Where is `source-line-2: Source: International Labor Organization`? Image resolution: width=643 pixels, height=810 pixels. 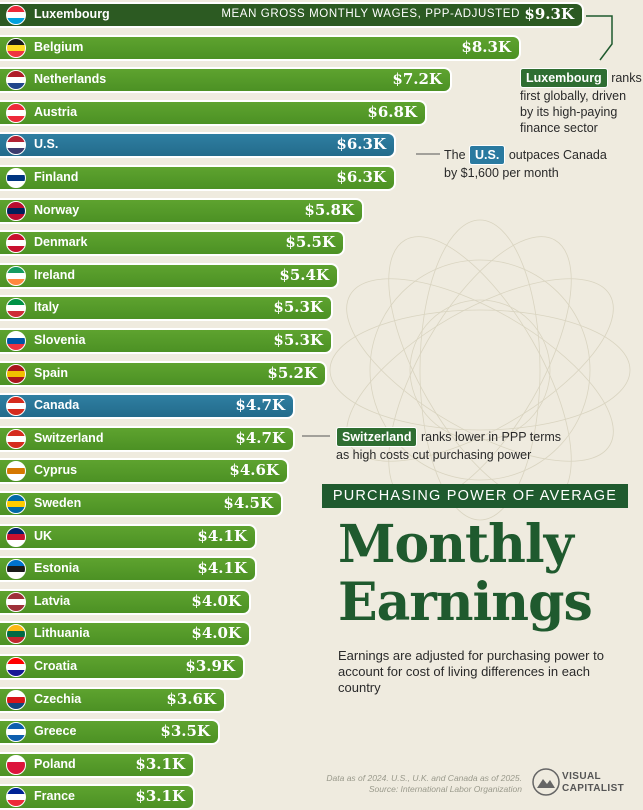 source-line-2: Source: International Labor Organization is located at coordinates (445, 789).